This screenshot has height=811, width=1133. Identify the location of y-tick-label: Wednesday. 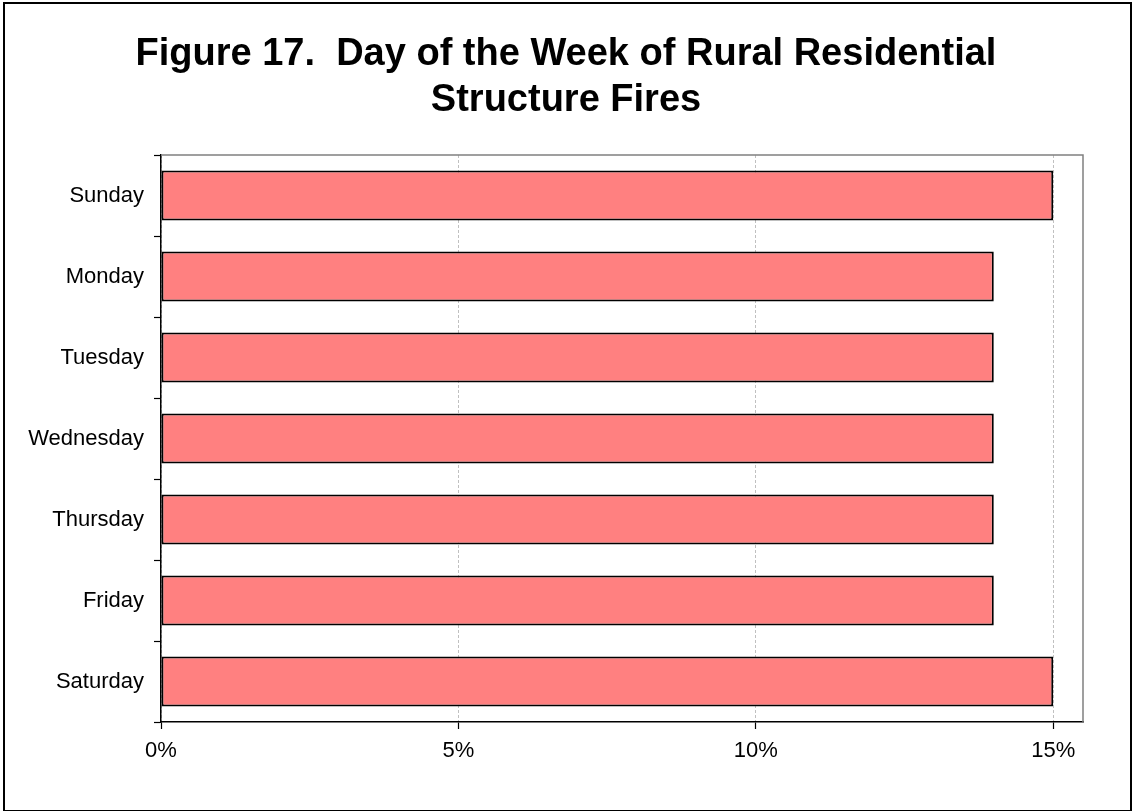
(86, 437).